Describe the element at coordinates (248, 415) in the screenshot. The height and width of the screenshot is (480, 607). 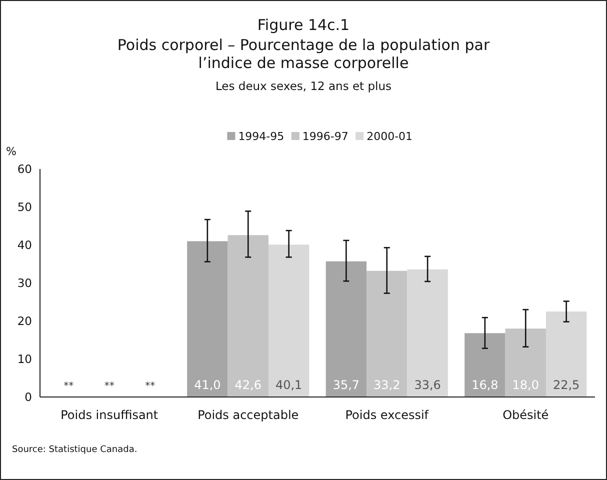
I see `x-tick-label: Poids acceptable` at that location.